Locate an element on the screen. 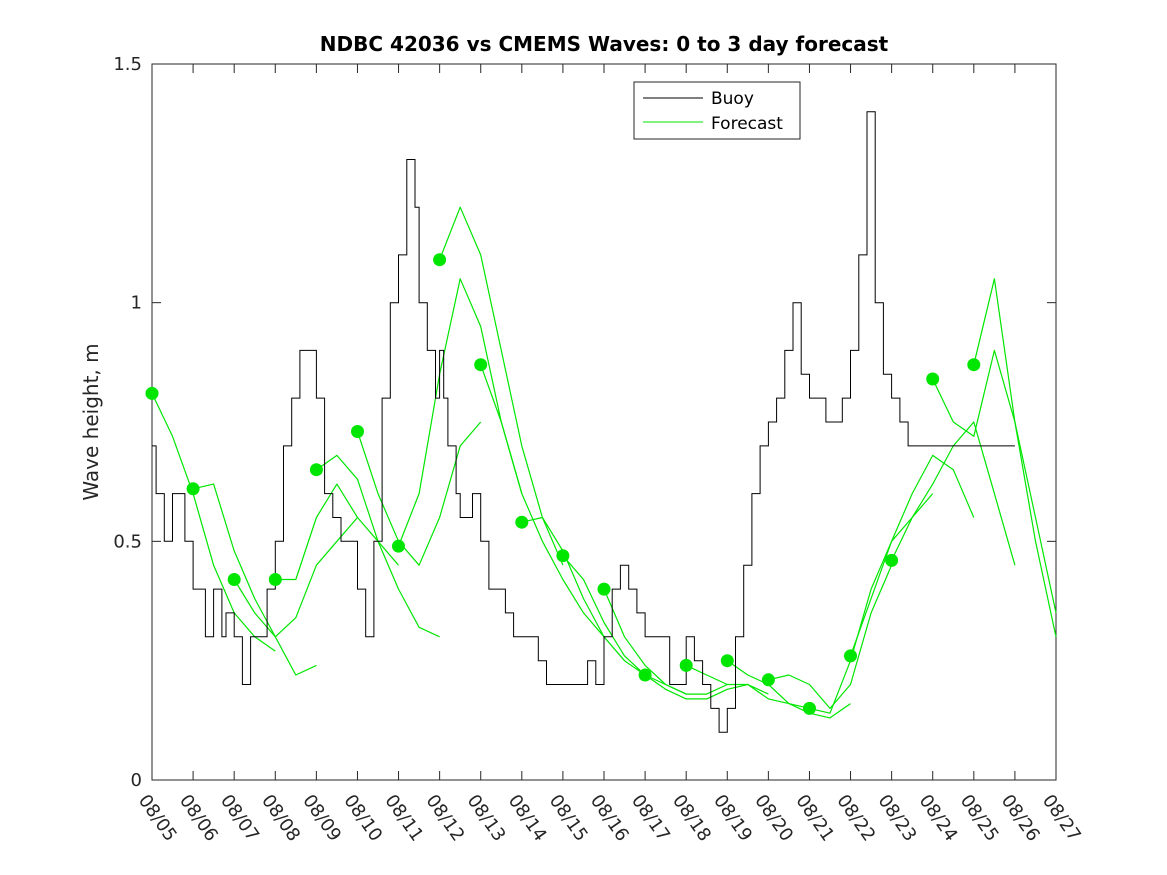 The height and width of the screenshot is (875, 1167). y-tick-label: 0 is located at coordinates (136, 780).